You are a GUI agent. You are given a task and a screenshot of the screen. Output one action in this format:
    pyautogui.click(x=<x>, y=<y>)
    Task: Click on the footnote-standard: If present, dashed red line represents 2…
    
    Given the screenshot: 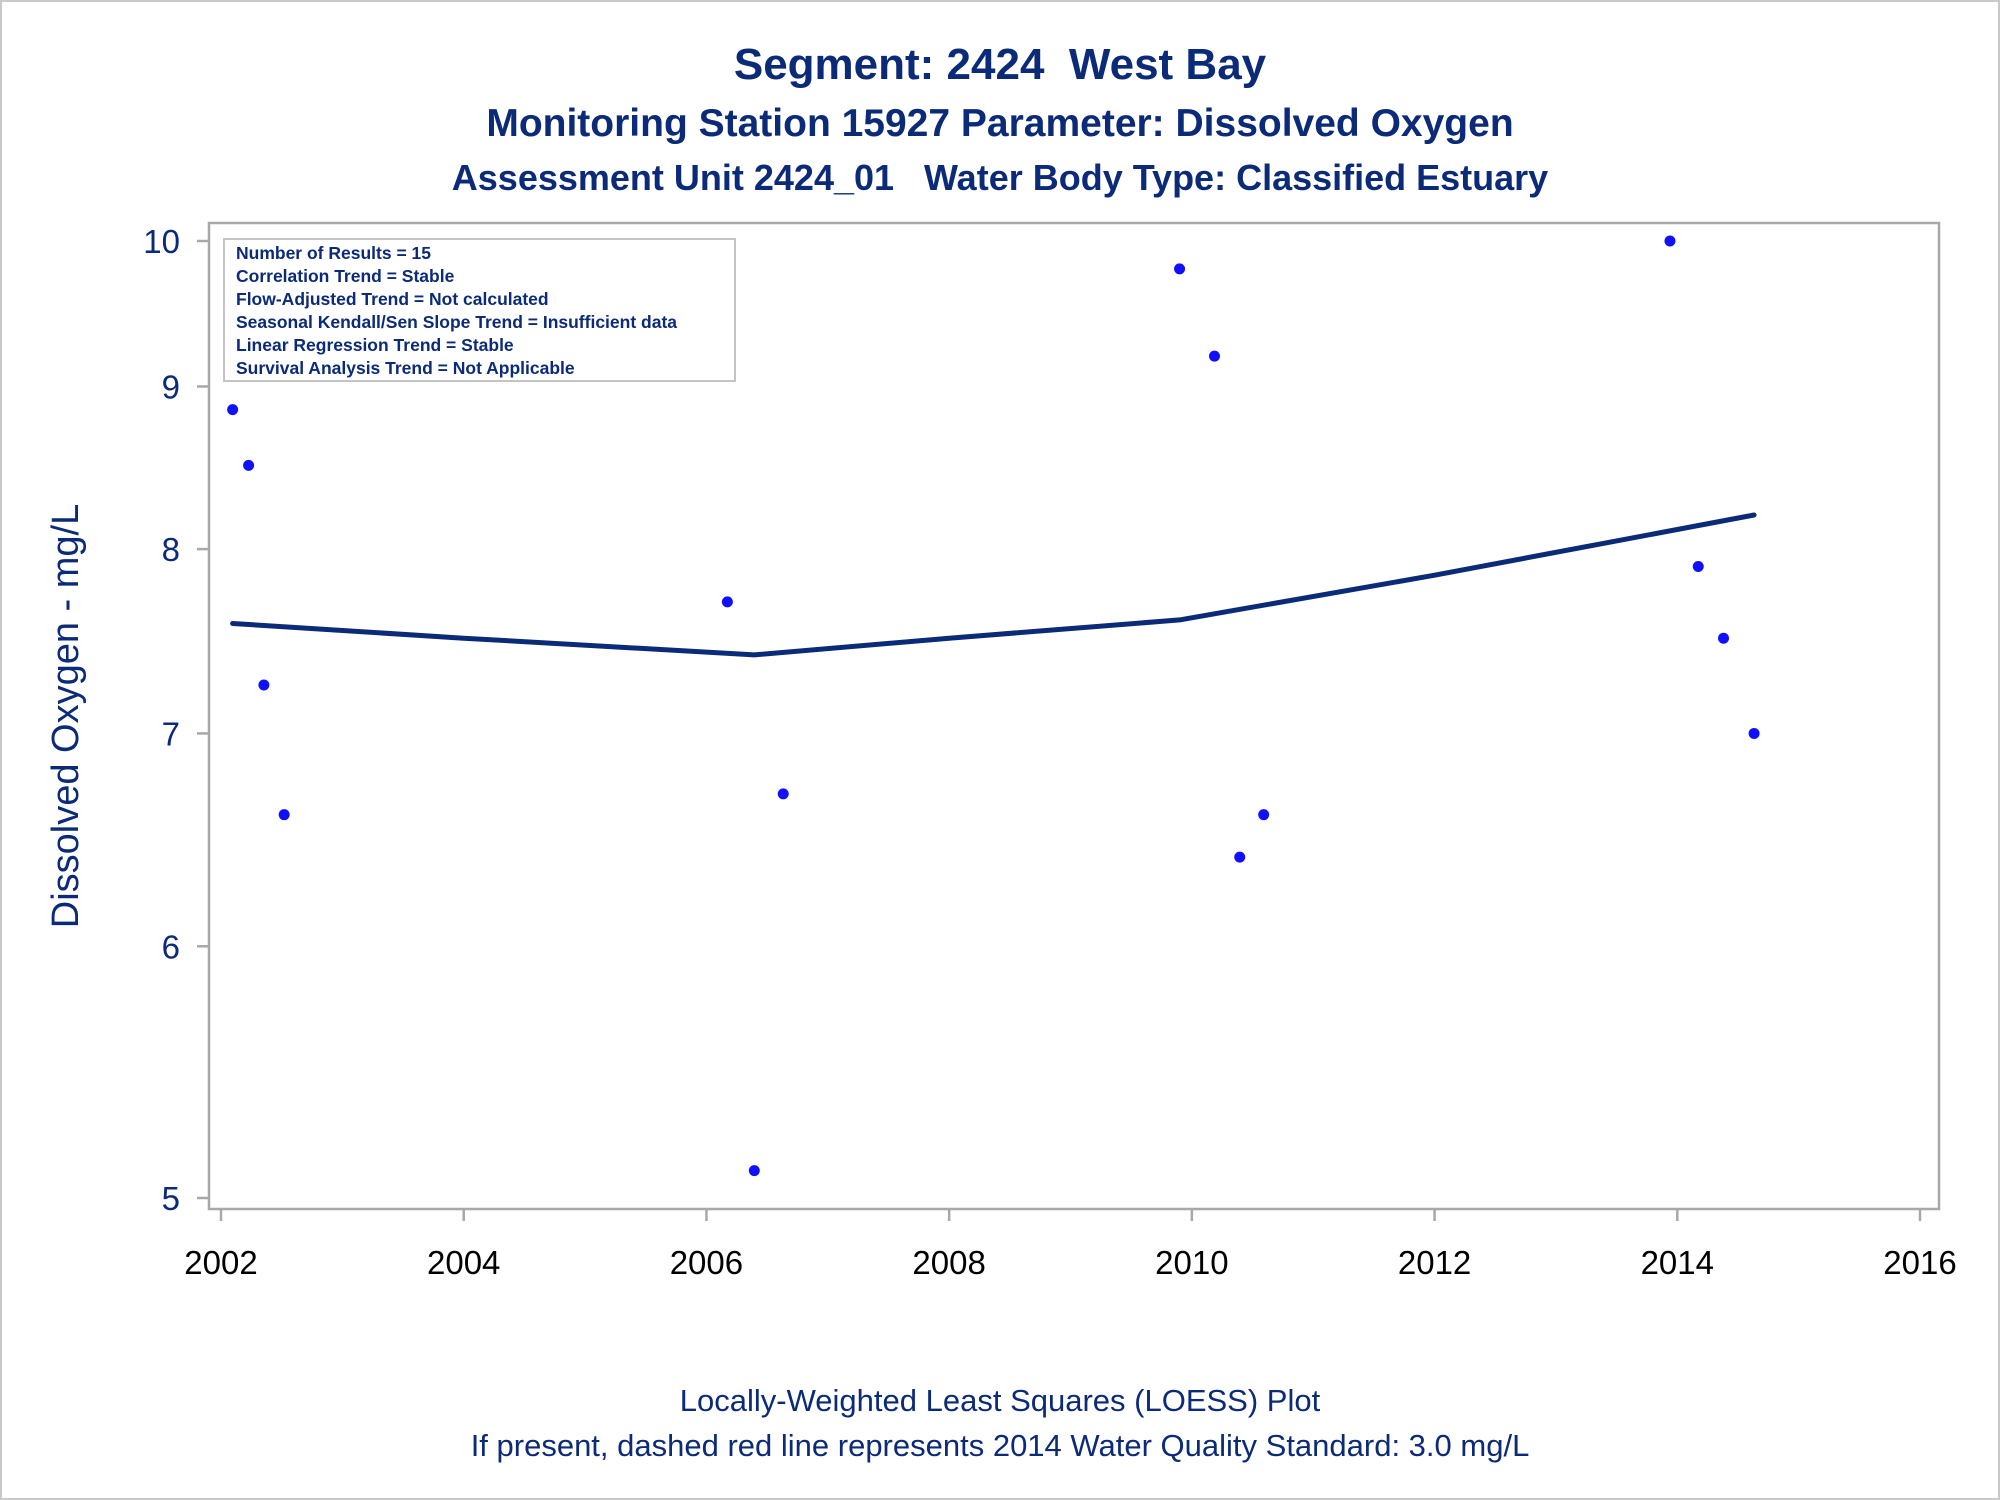 What is the action you would take?
    pyautogui.click(x=1000, y=1445)
    